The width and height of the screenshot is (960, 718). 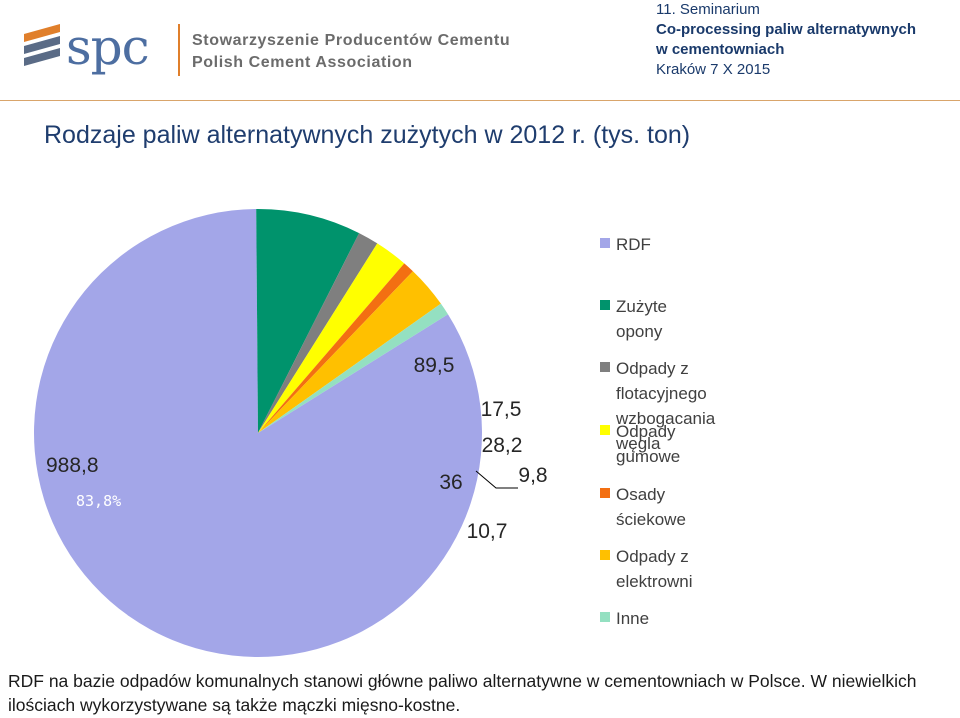 What do you see at coordinates (487, 531) in the screenshot?
I see `value-label-6: 10,7` at bounding box center [487, 531].